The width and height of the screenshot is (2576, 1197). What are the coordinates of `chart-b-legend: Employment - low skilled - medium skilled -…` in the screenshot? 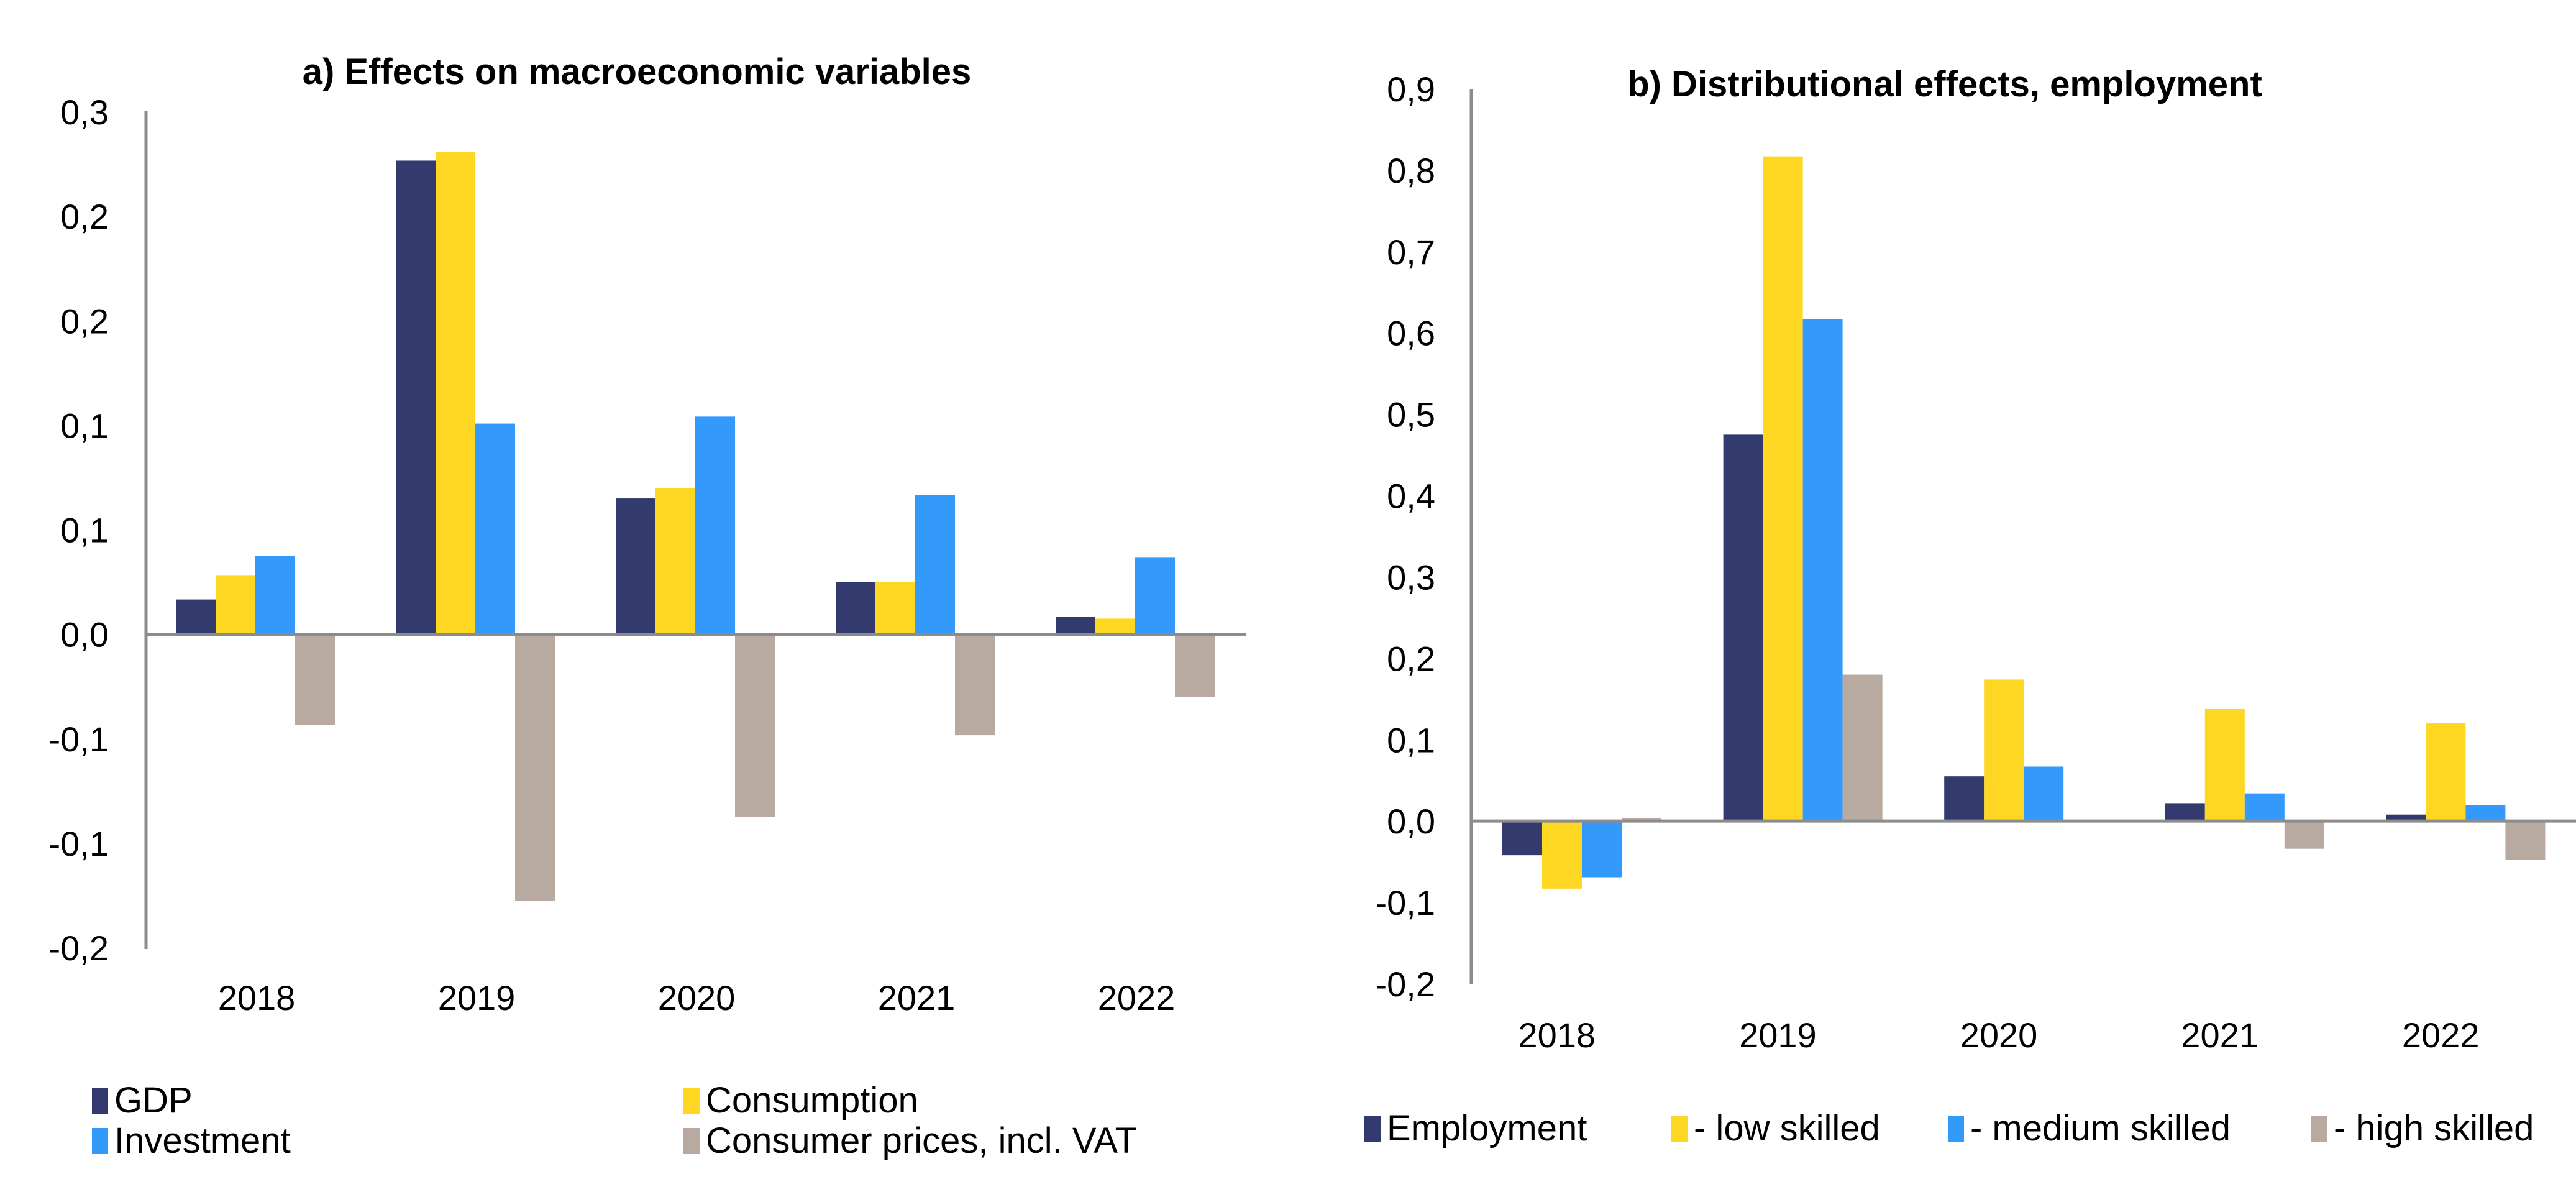 It's located at (1949, 1128).